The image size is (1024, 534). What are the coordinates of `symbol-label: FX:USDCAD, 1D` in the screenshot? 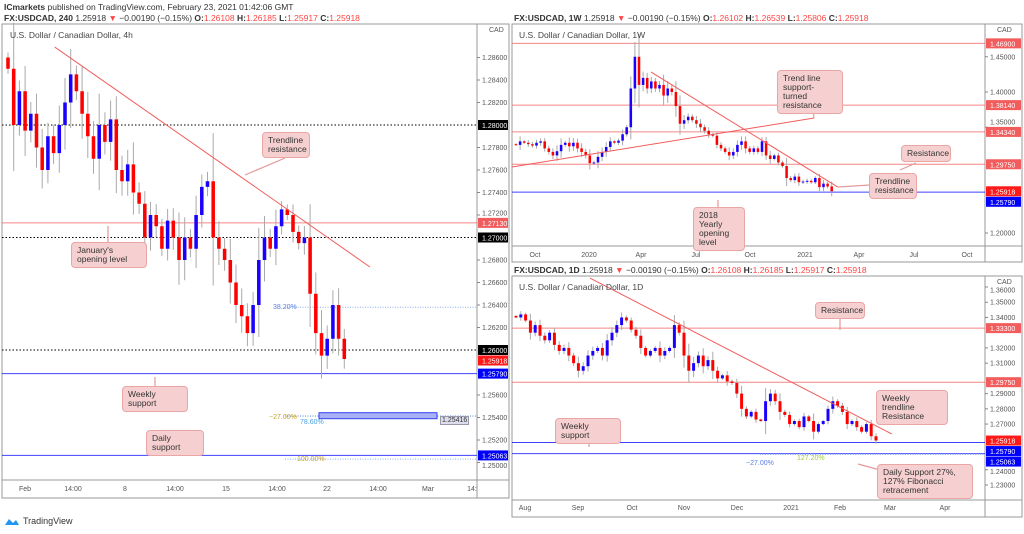 It's located at (547, 270).